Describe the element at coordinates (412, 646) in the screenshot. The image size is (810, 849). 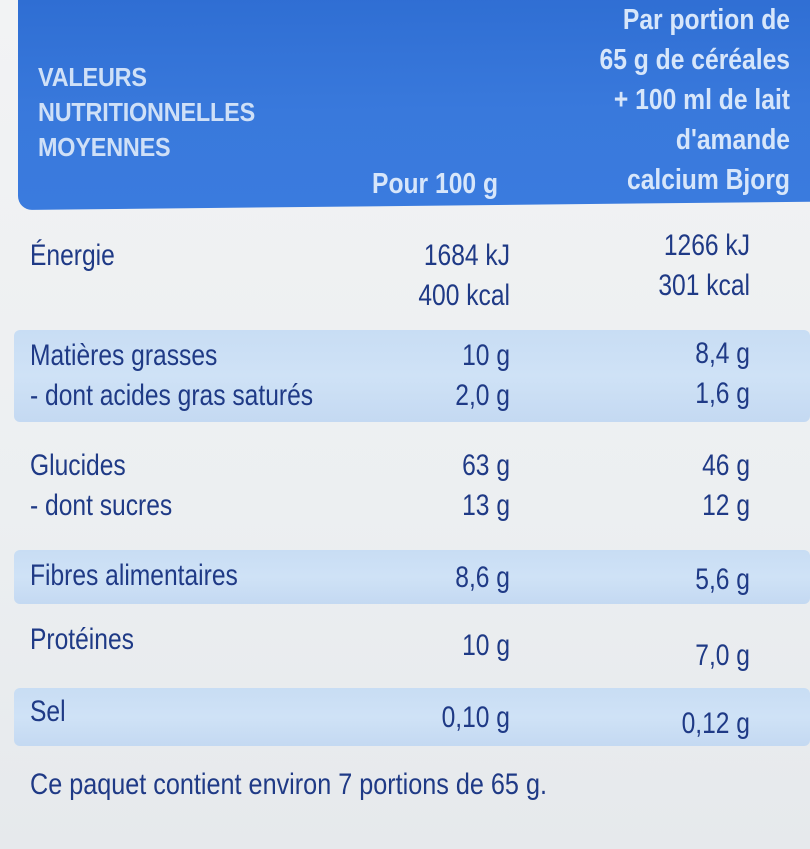
I see `row-proteines: Protéines 10 g 7,0 g` at that location.